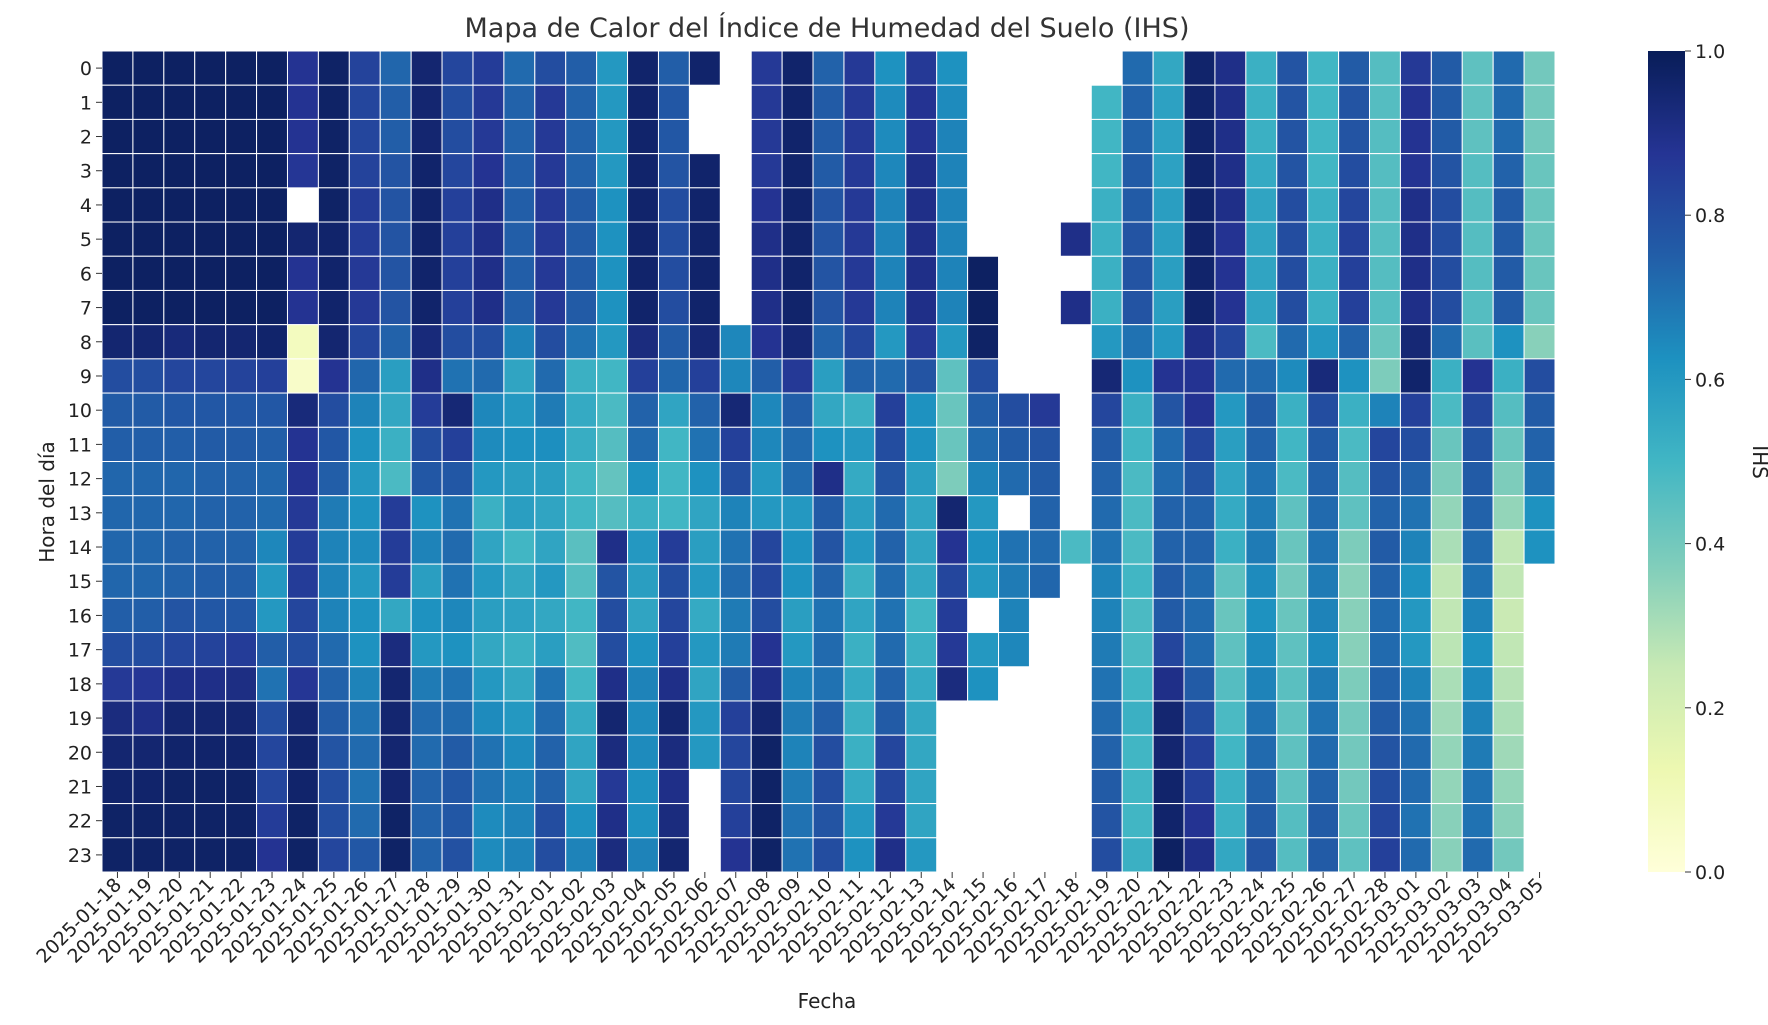 The width and height of the screenshot is (1768, 1025). What do you see at coordinates (86, 377) in the screenshot?
I see `y-tick-label: 9` at bounding box center [86, 377].